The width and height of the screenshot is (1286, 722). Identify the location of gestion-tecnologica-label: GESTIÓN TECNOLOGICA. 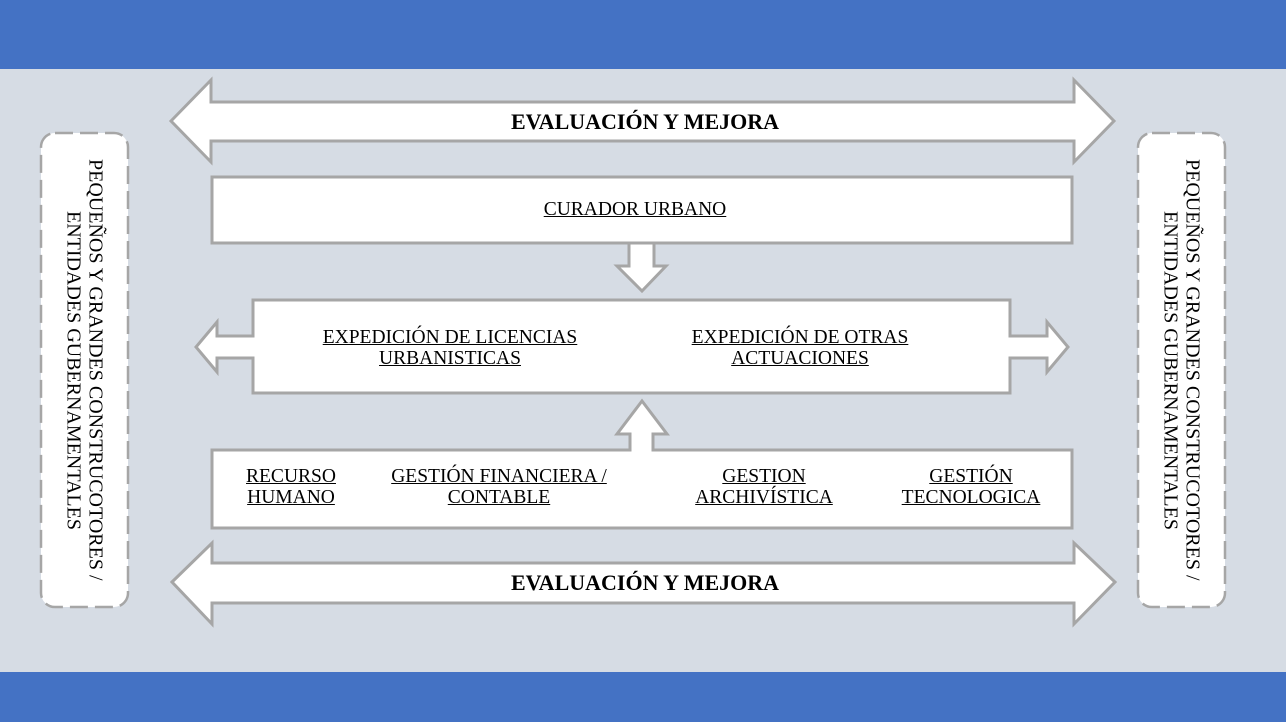
(971, 486).